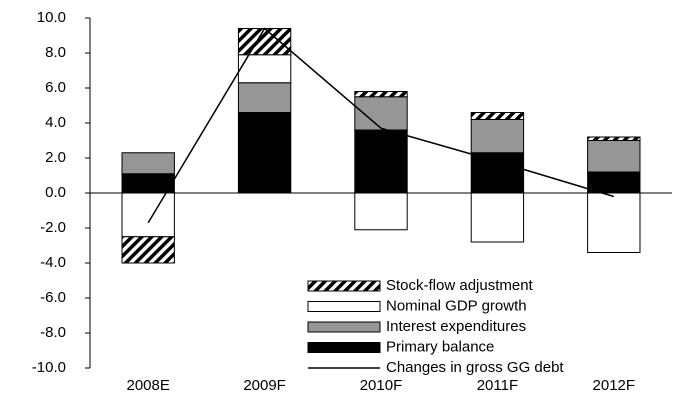 The image size is (675, 410). Describe the element at coordinates (264, 385) in the screenshot. I see `x-tick-label: 2009F` at that location.